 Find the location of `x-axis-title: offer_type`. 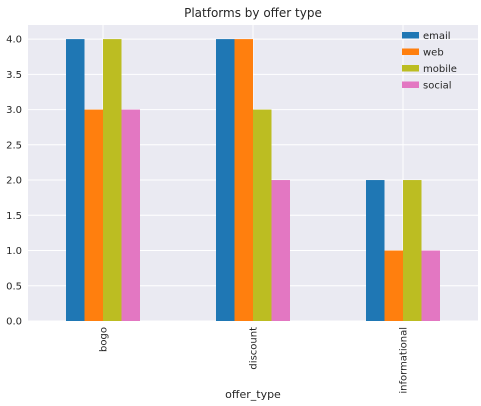

x-axis-title: offer_type is located at coordinates (253, 394).